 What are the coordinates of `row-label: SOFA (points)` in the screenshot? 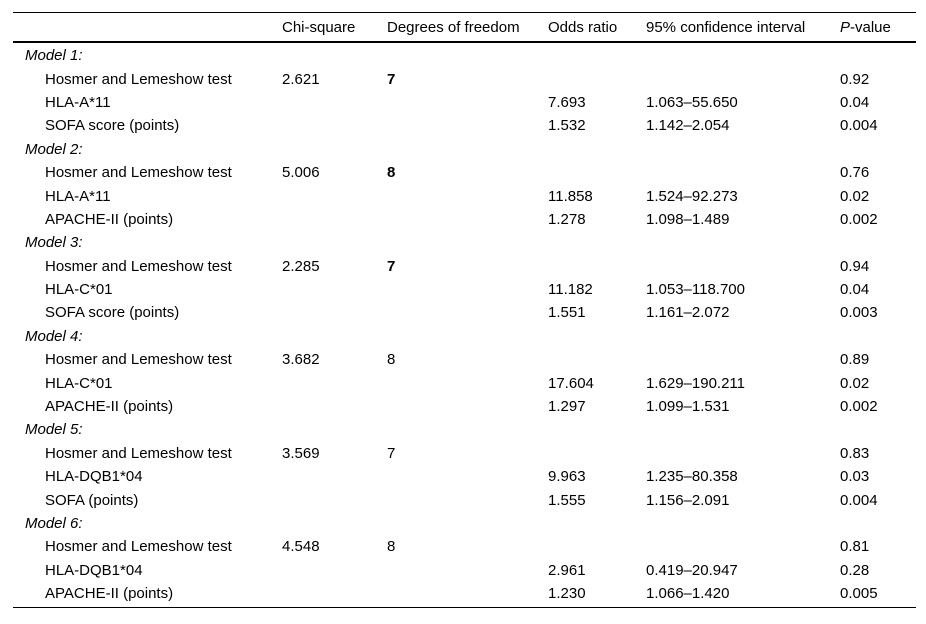 It's located at (92, 500).